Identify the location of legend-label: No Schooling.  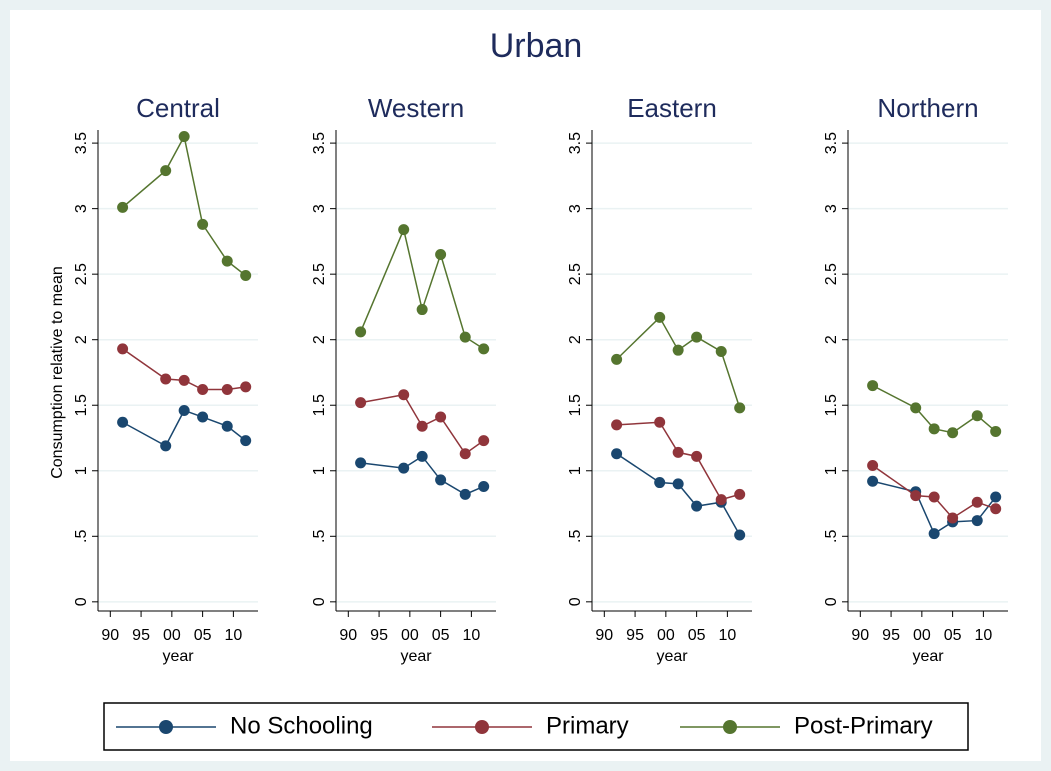
(301, 725).